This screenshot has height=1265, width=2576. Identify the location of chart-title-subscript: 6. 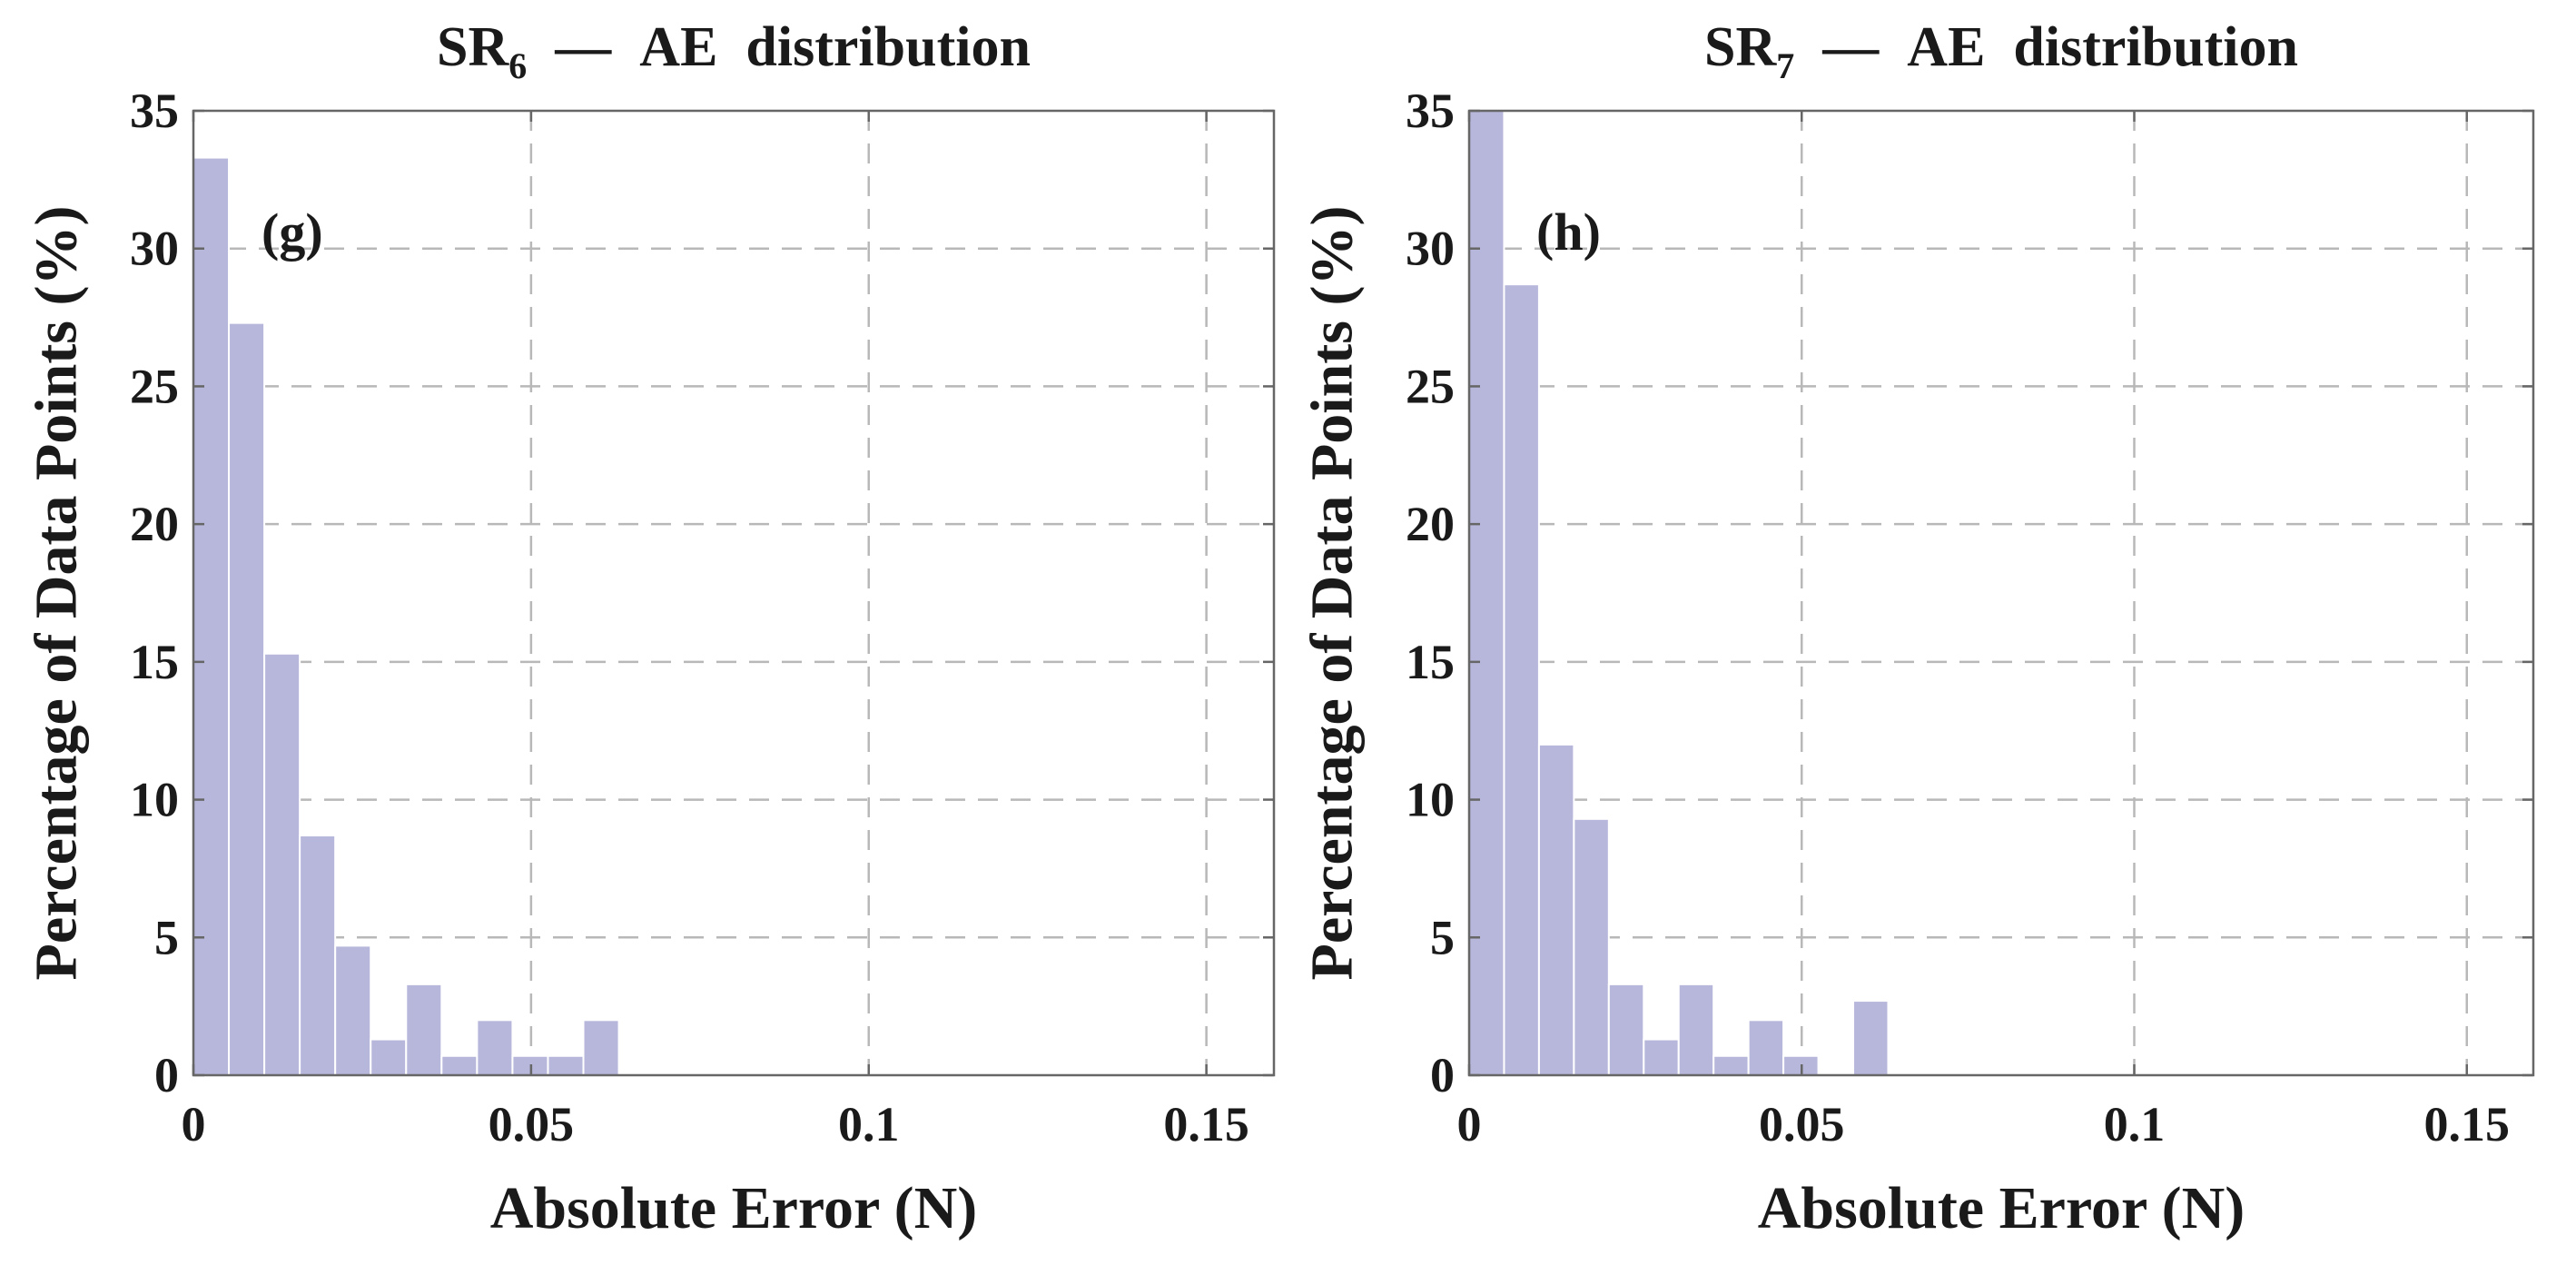
(517, 65).